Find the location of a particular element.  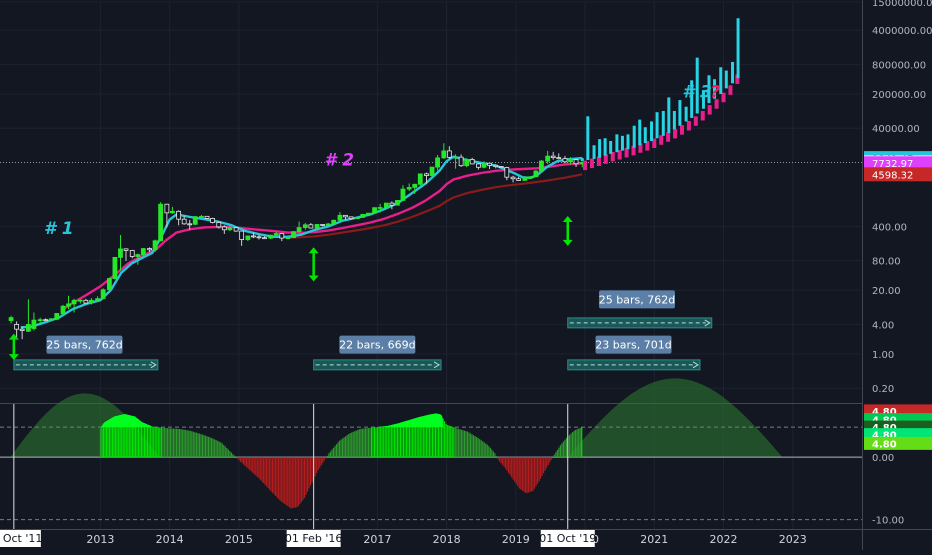

histogram-peak-highlight is located at coordinates (410, 420).